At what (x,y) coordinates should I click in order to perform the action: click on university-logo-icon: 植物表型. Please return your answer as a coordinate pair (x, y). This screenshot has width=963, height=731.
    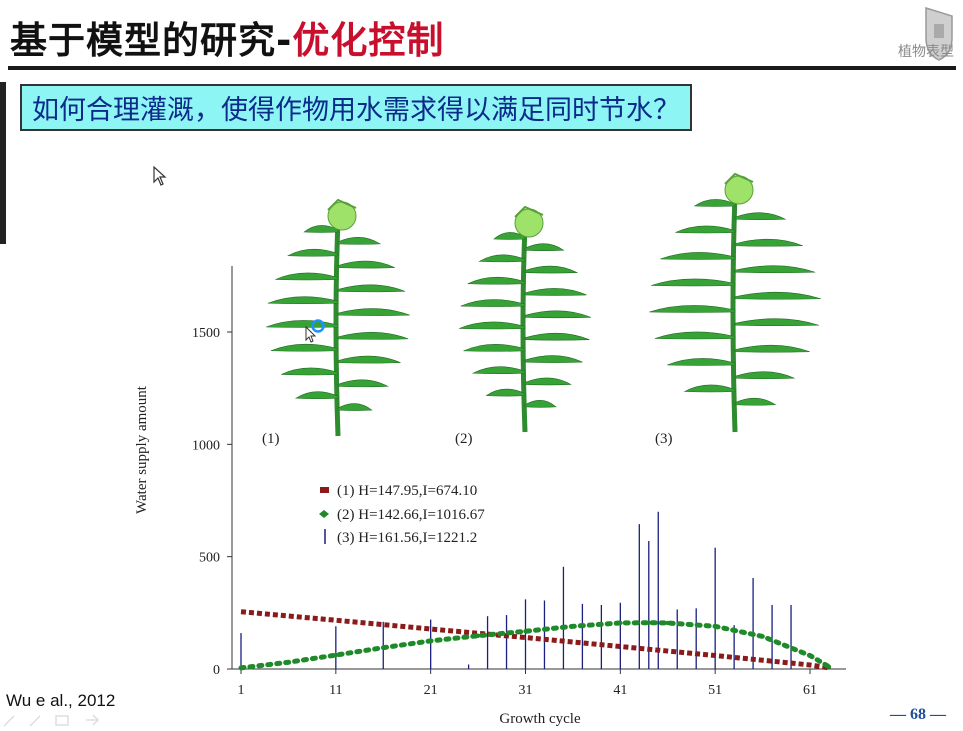
    Looking at the image, I should click on (926, 33).